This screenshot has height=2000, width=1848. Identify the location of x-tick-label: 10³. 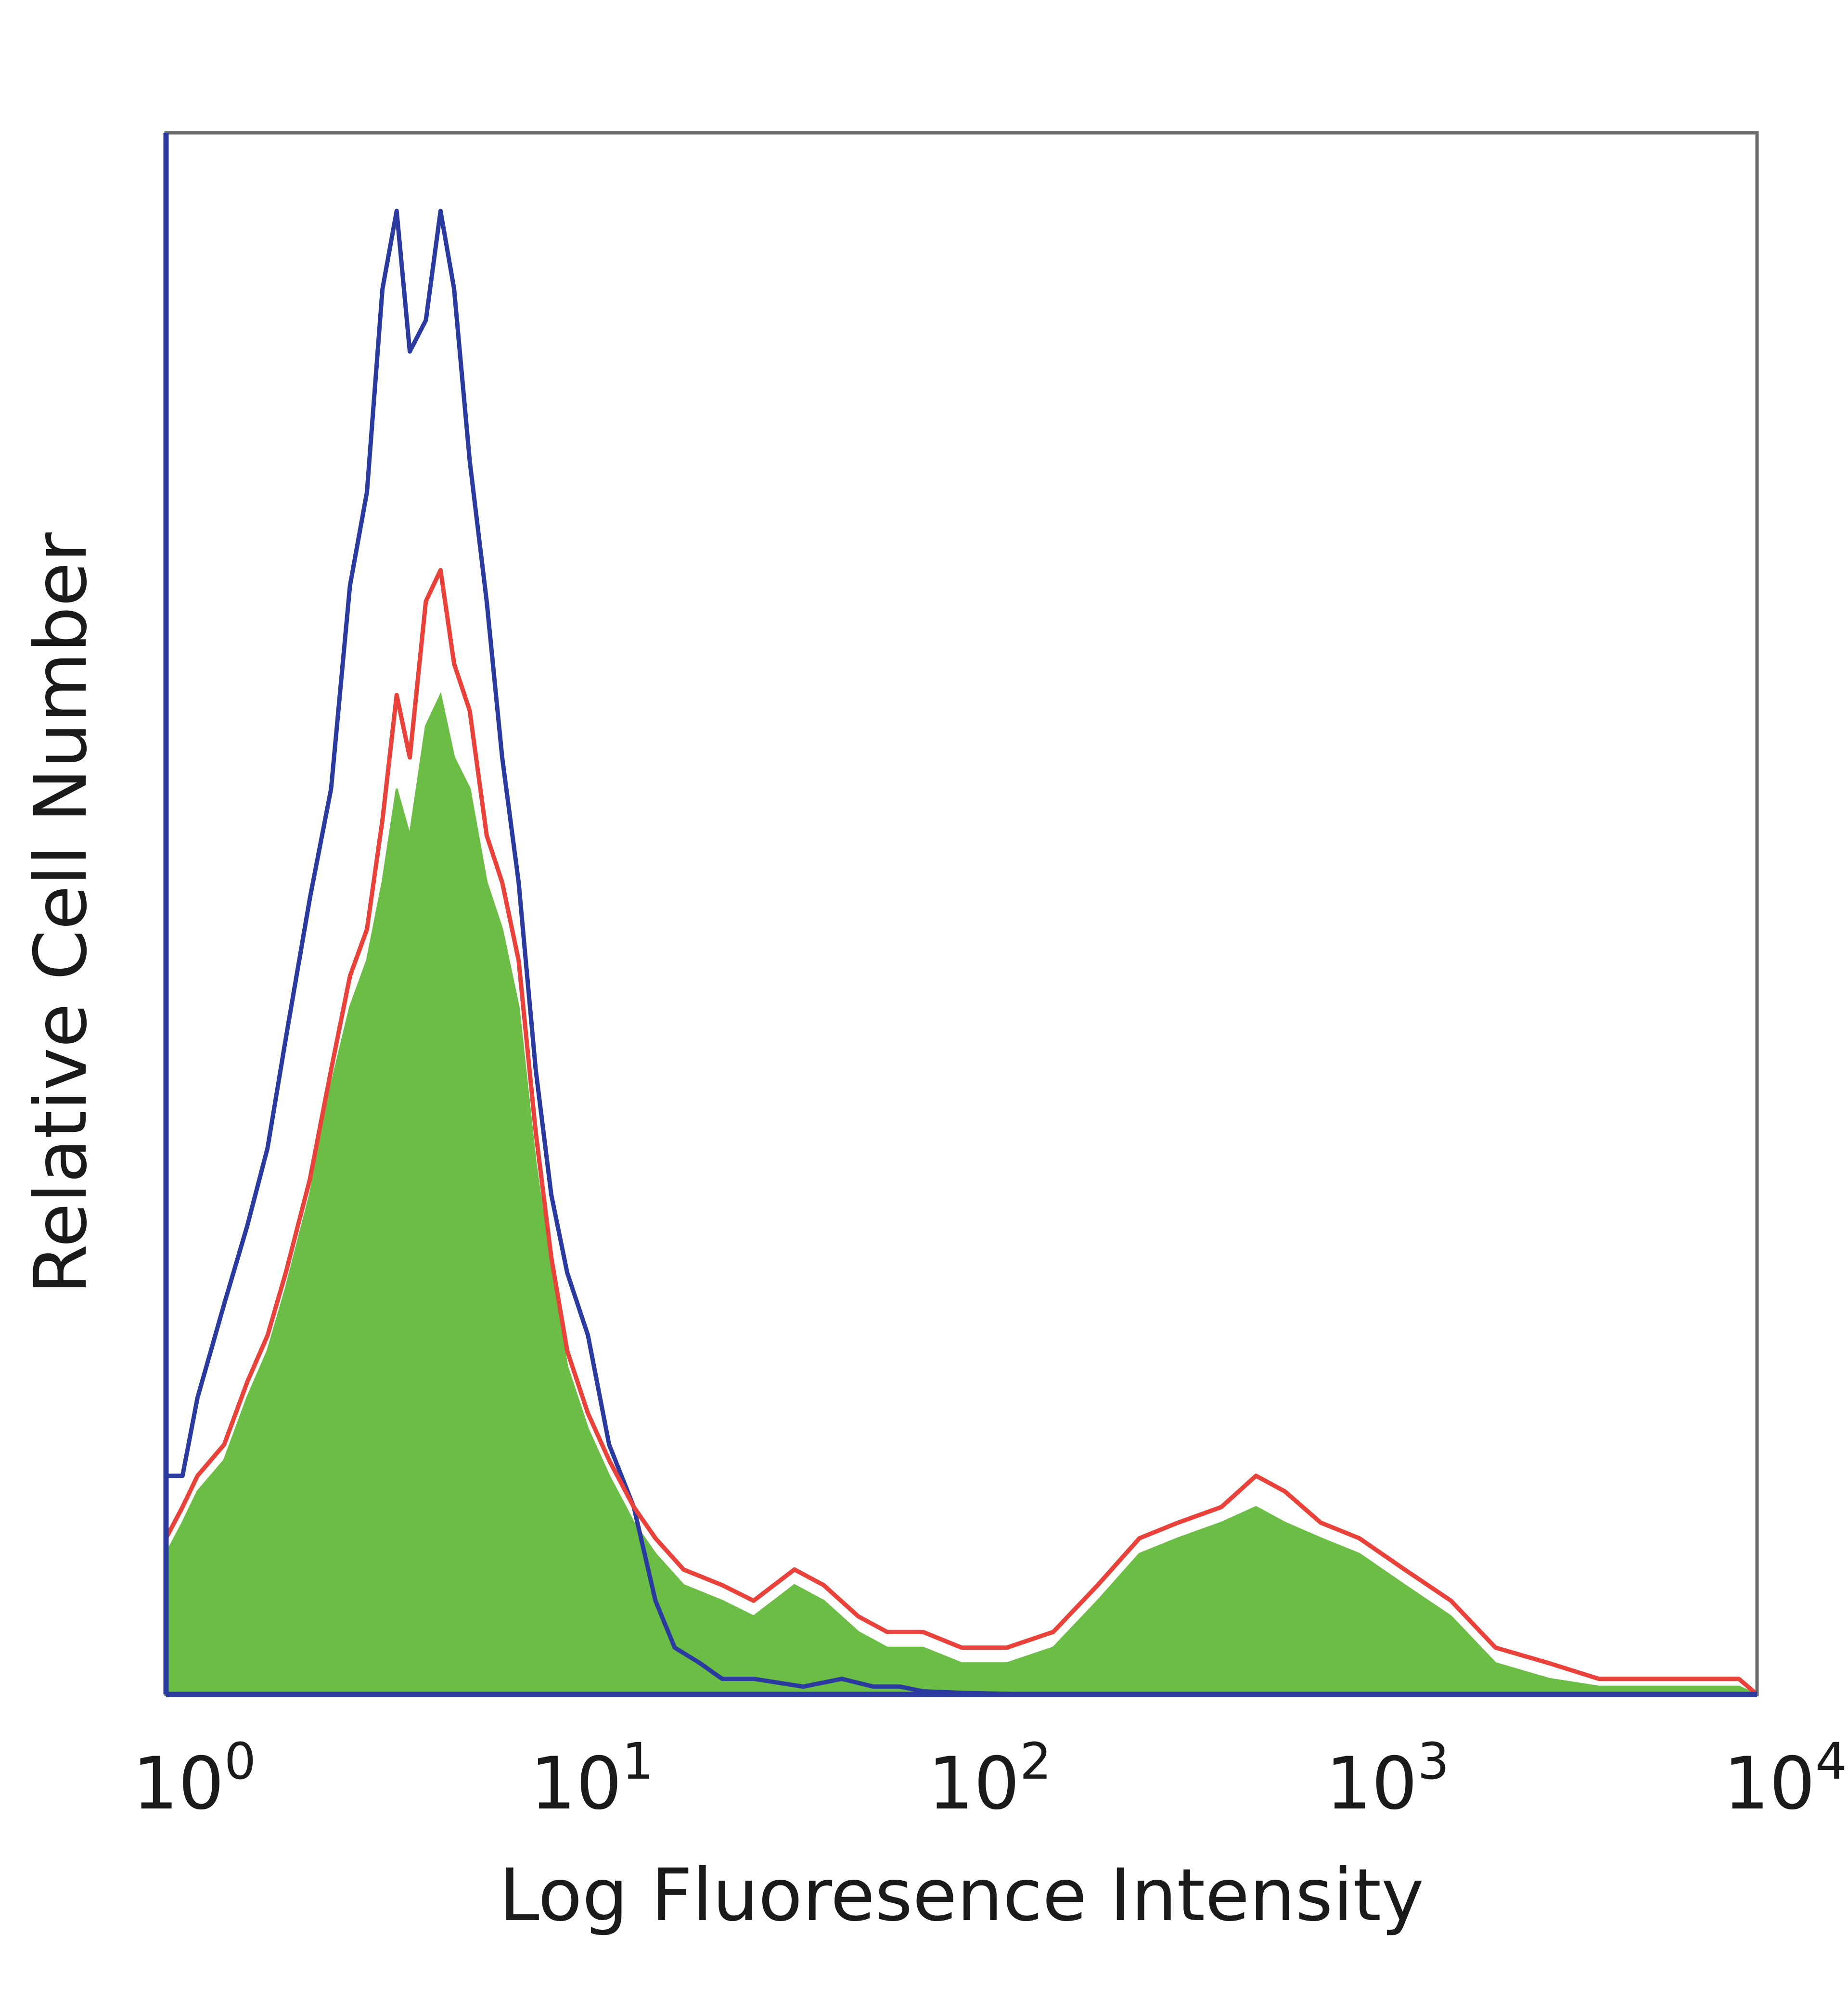
(1388, 1779).